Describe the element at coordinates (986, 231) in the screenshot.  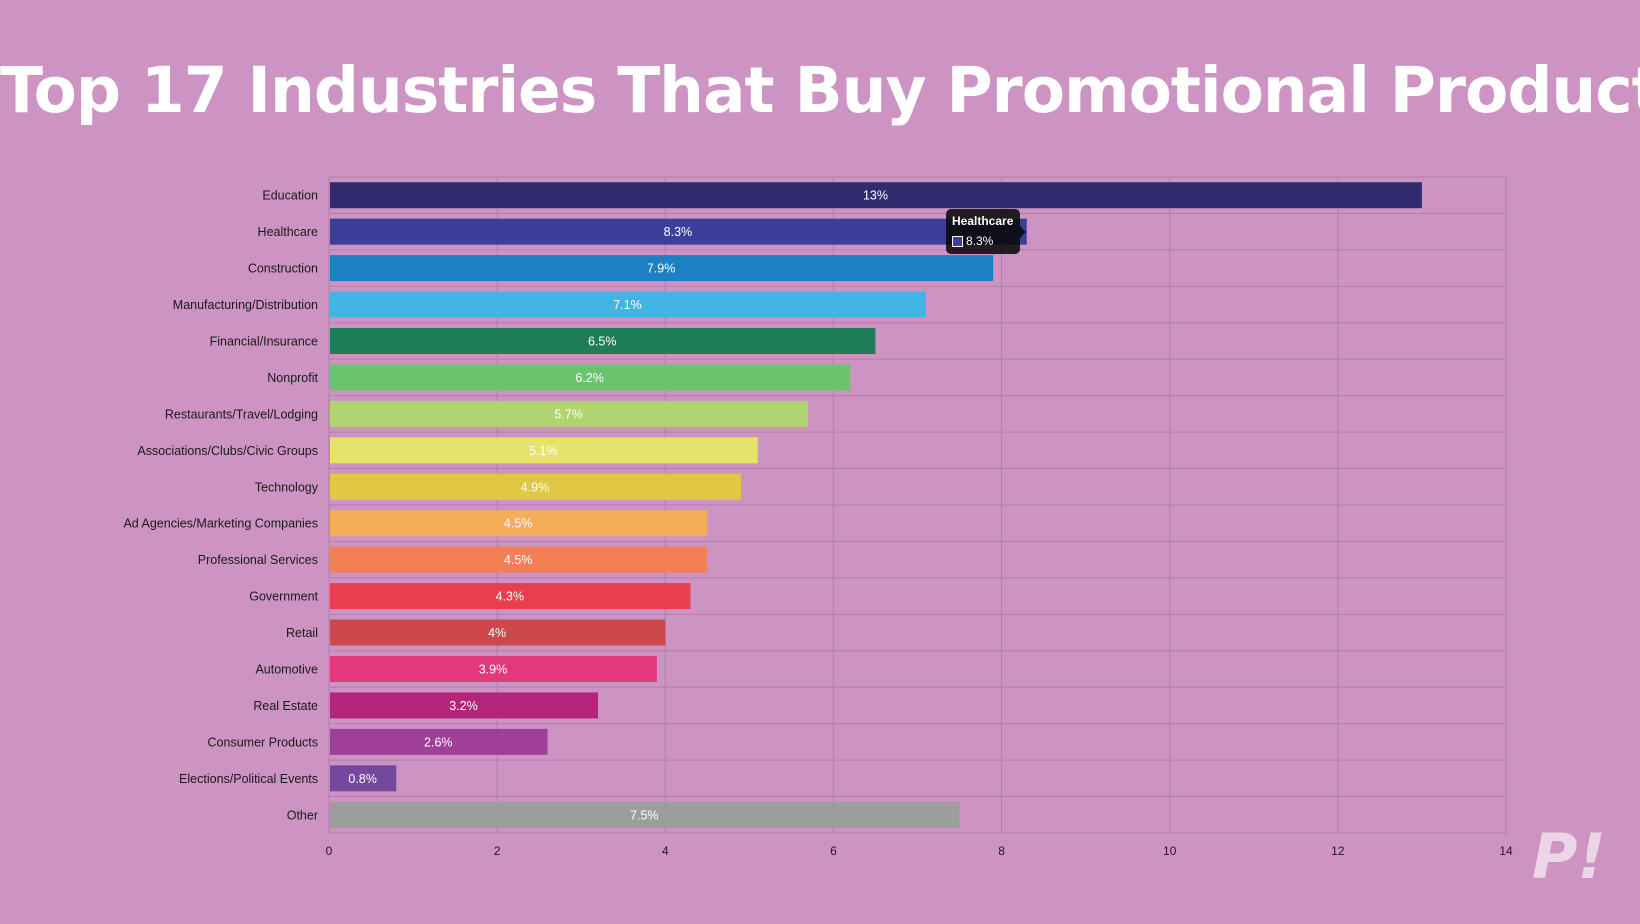
I see `chart-tooltip: Healthcare 8.3%` at that location.